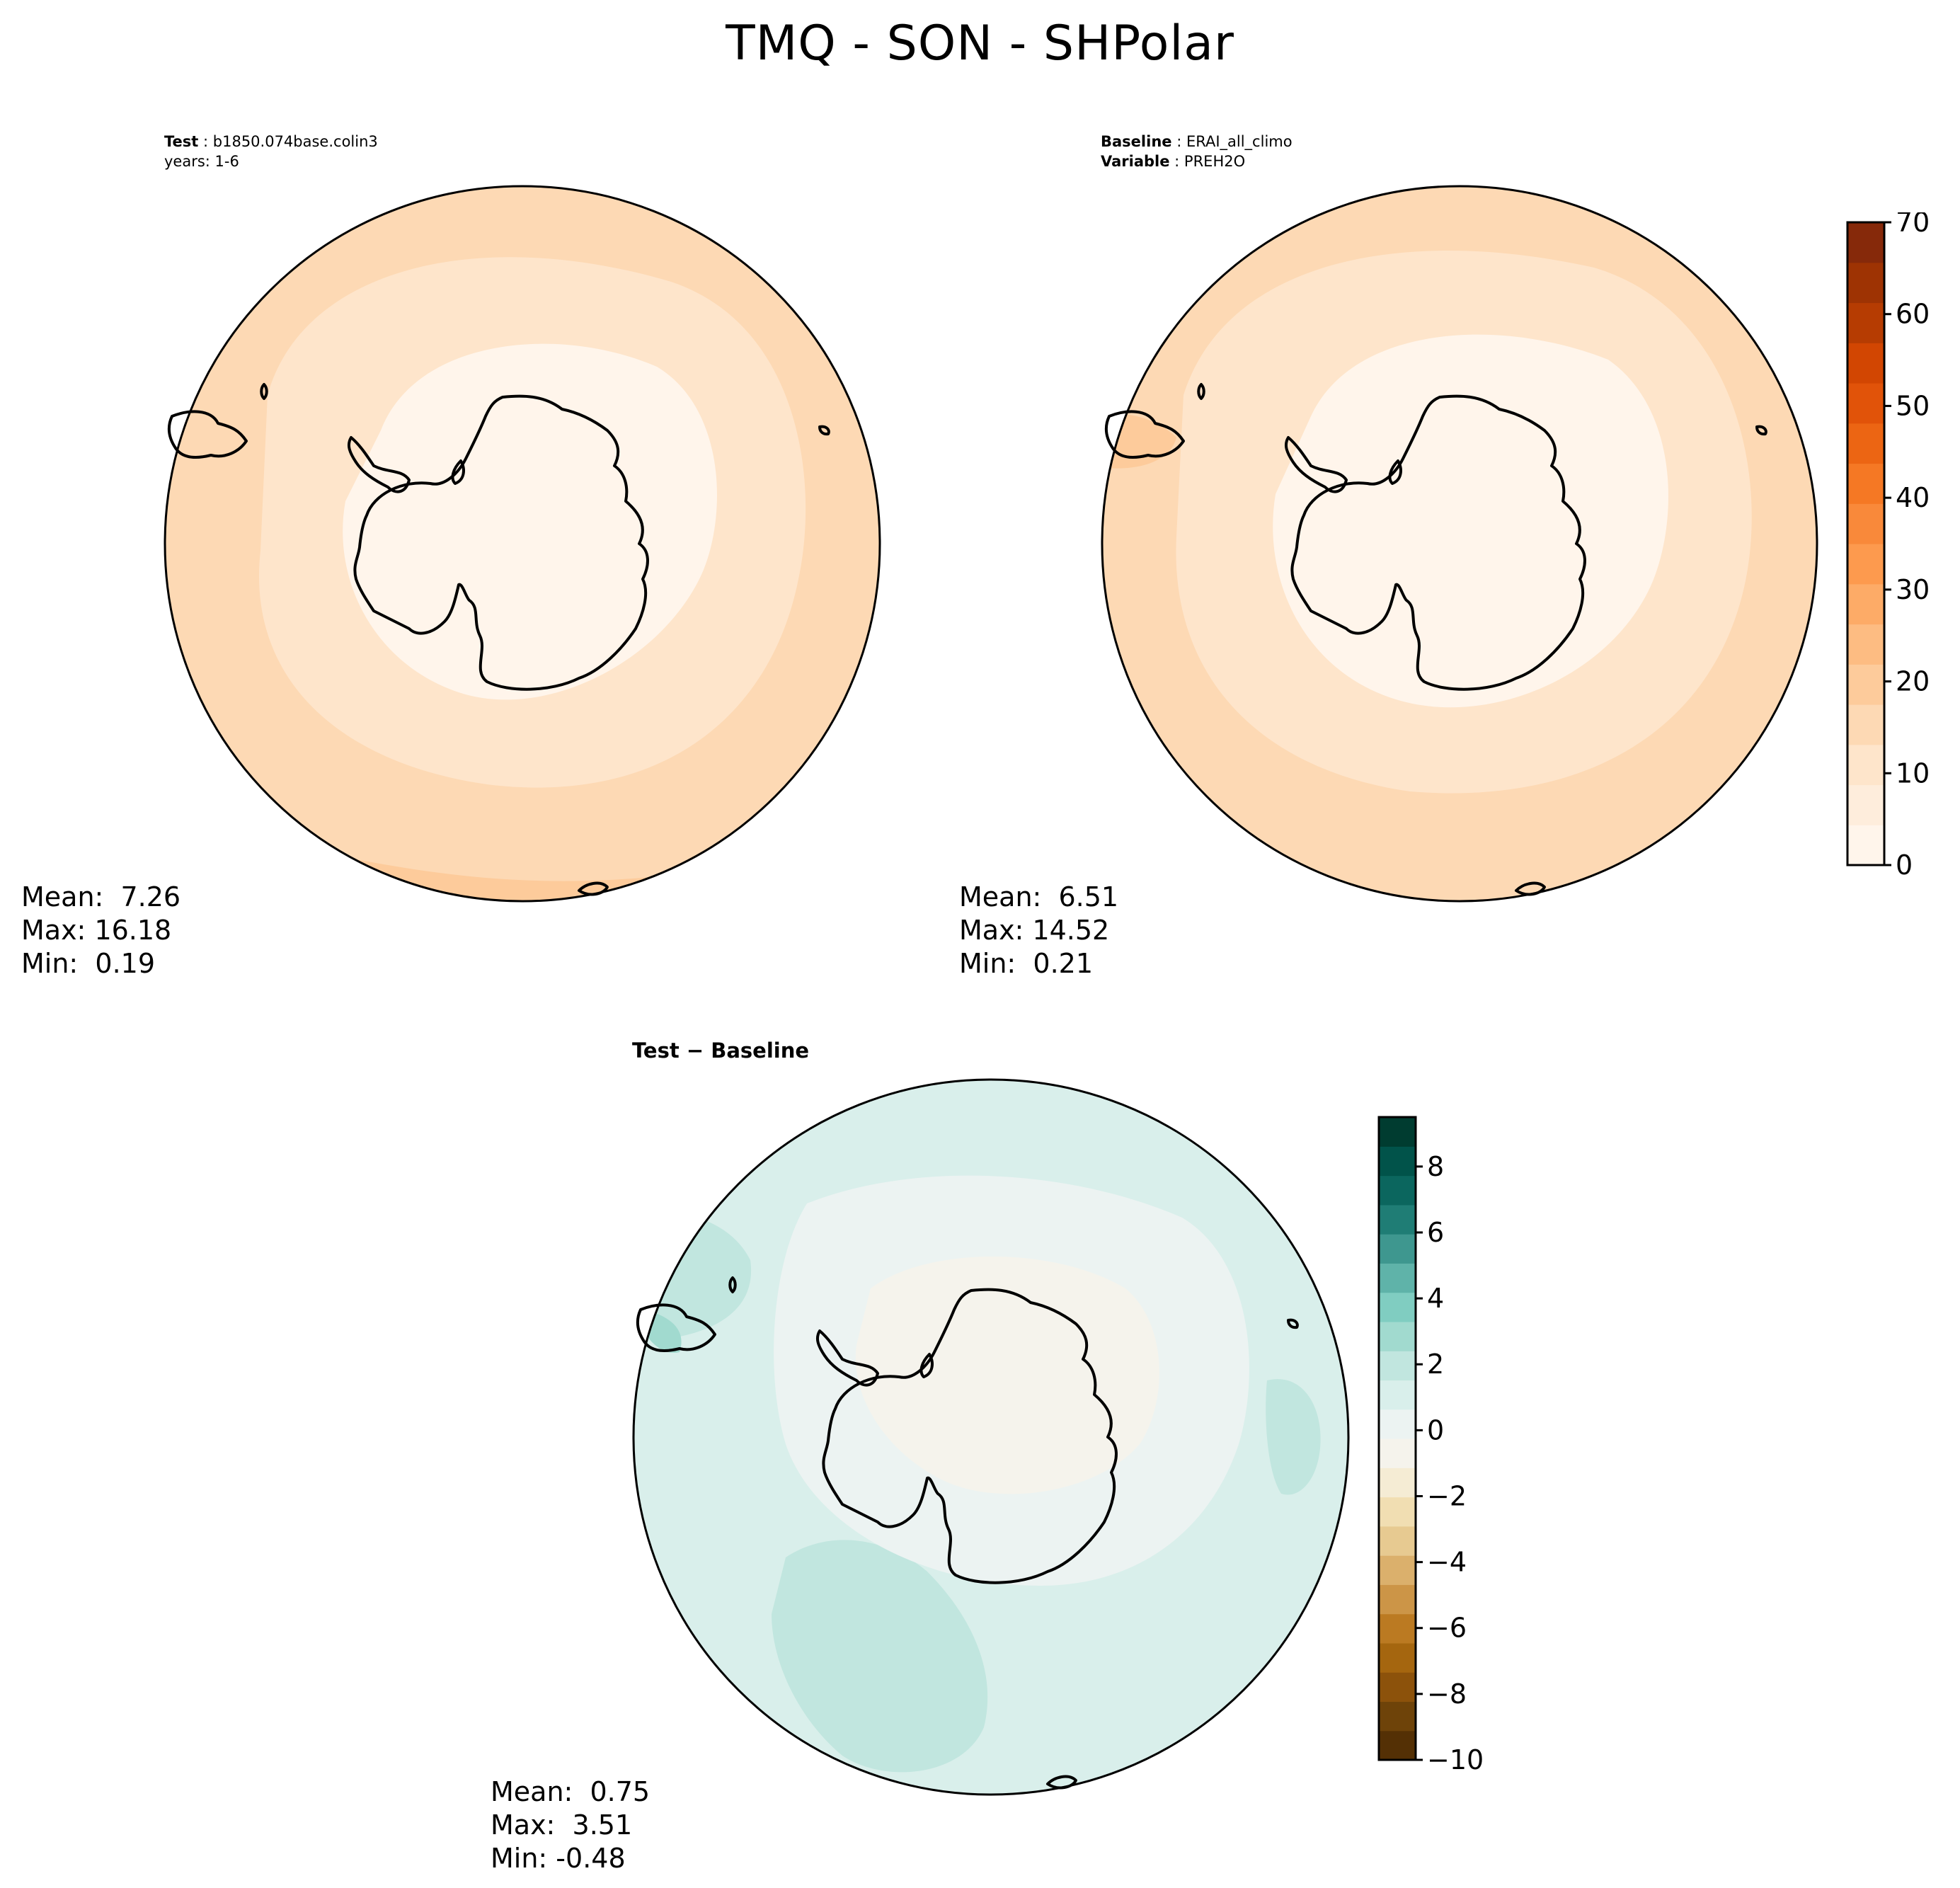 The width and height of the screenshot is (1960, 1888). I want to click on baseline-mean: Mean: 6.51, so click(1039, 897).